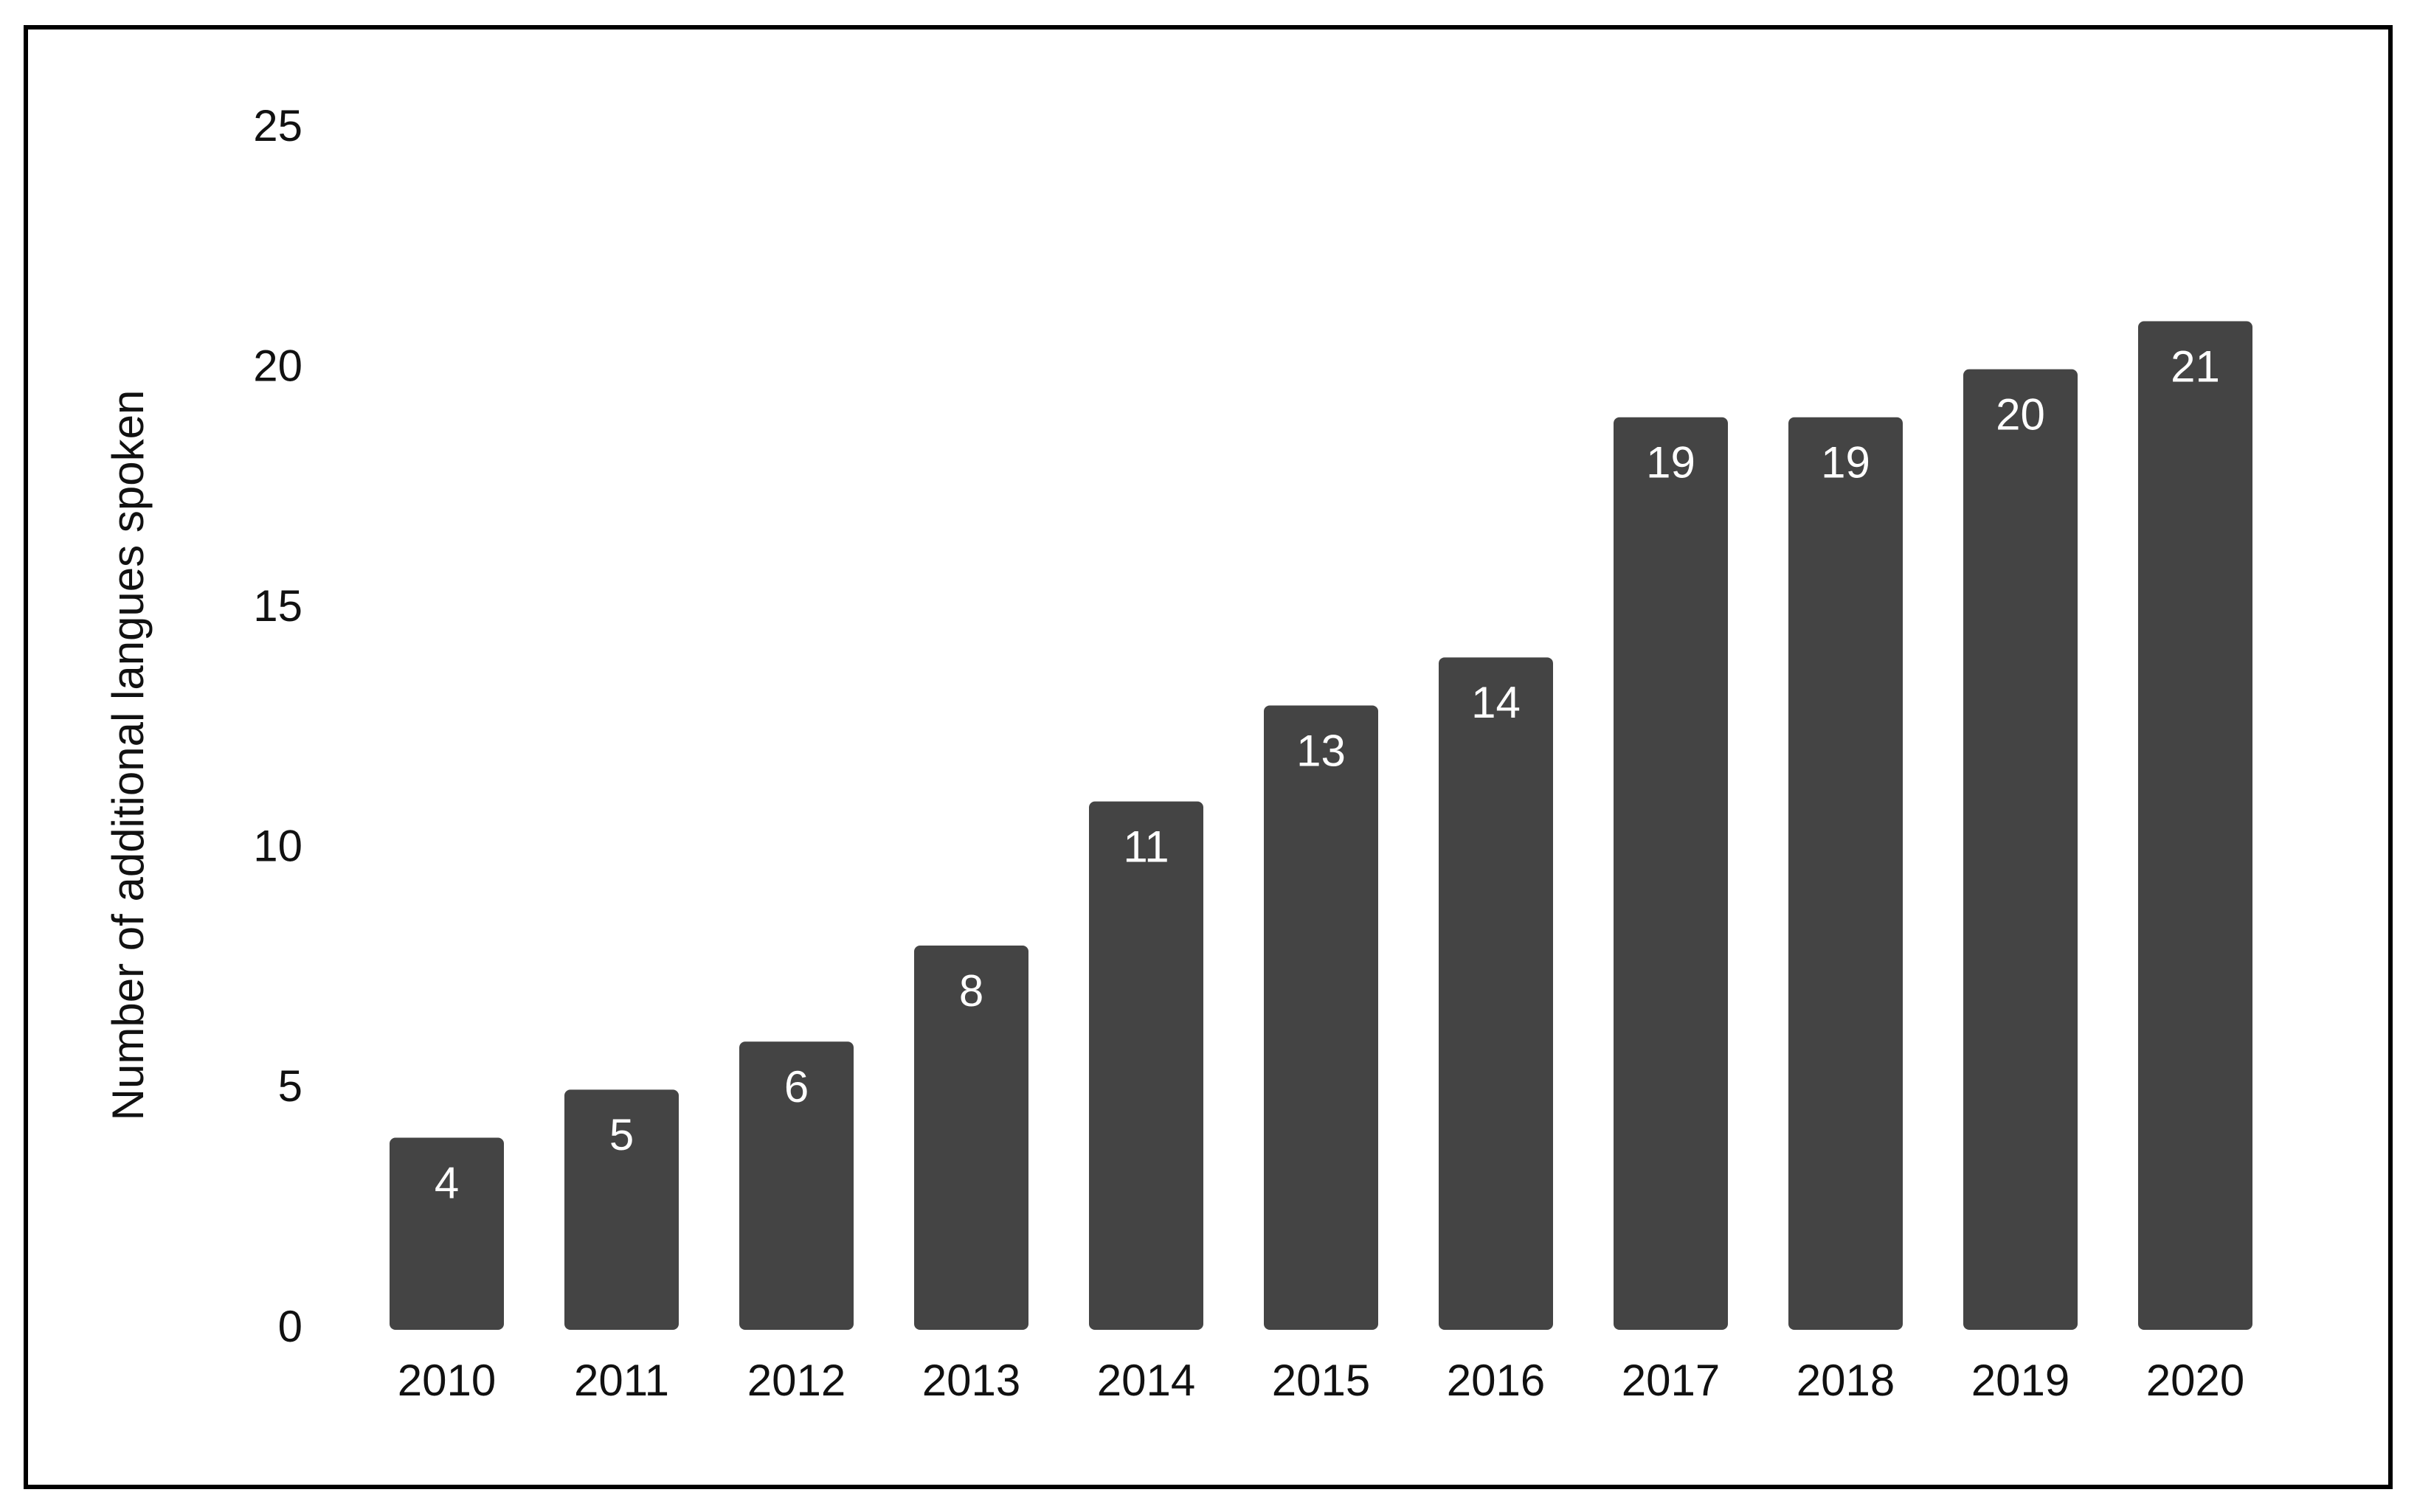 Image resolution: width=2417 pixels, height=1512 pixels. What do you see at coordinates (621, 1134) in the screenshot?
I see `value-label: 5` at bounding box center [621, 1134].